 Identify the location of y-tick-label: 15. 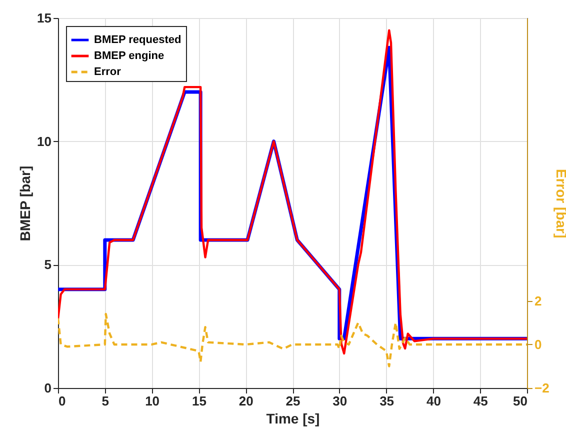
(44, 18).